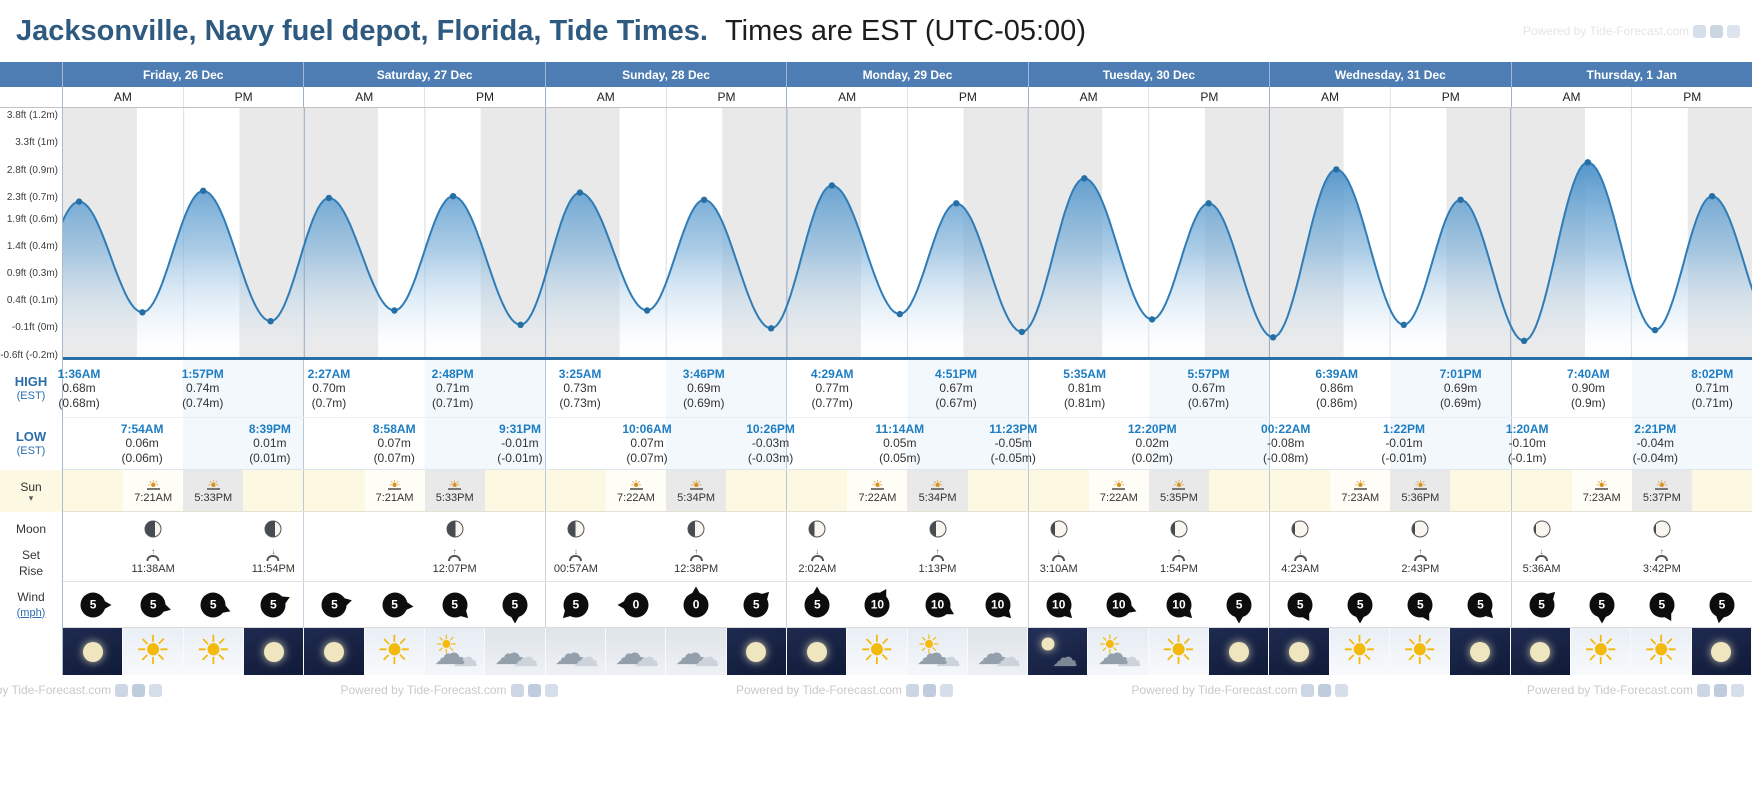  What do you see at coordinates (770, 428) in the screenshot?
I see `tide-time: 10:26PM` at bounding box center [770, 428].